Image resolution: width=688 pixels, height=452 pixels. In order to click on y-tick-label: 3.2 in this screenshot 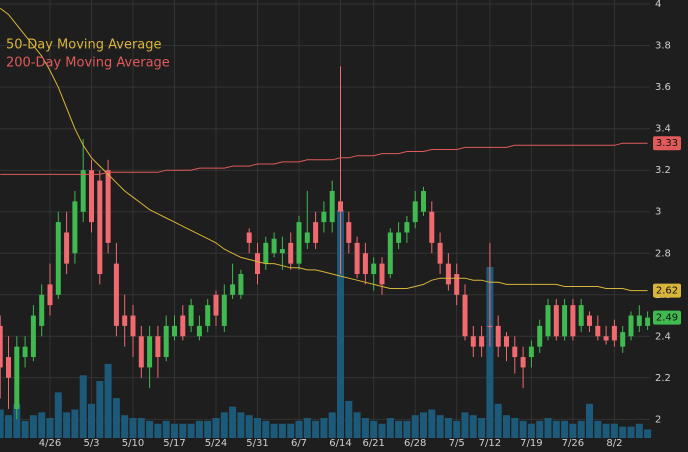, I will do `click(663, 170)`.